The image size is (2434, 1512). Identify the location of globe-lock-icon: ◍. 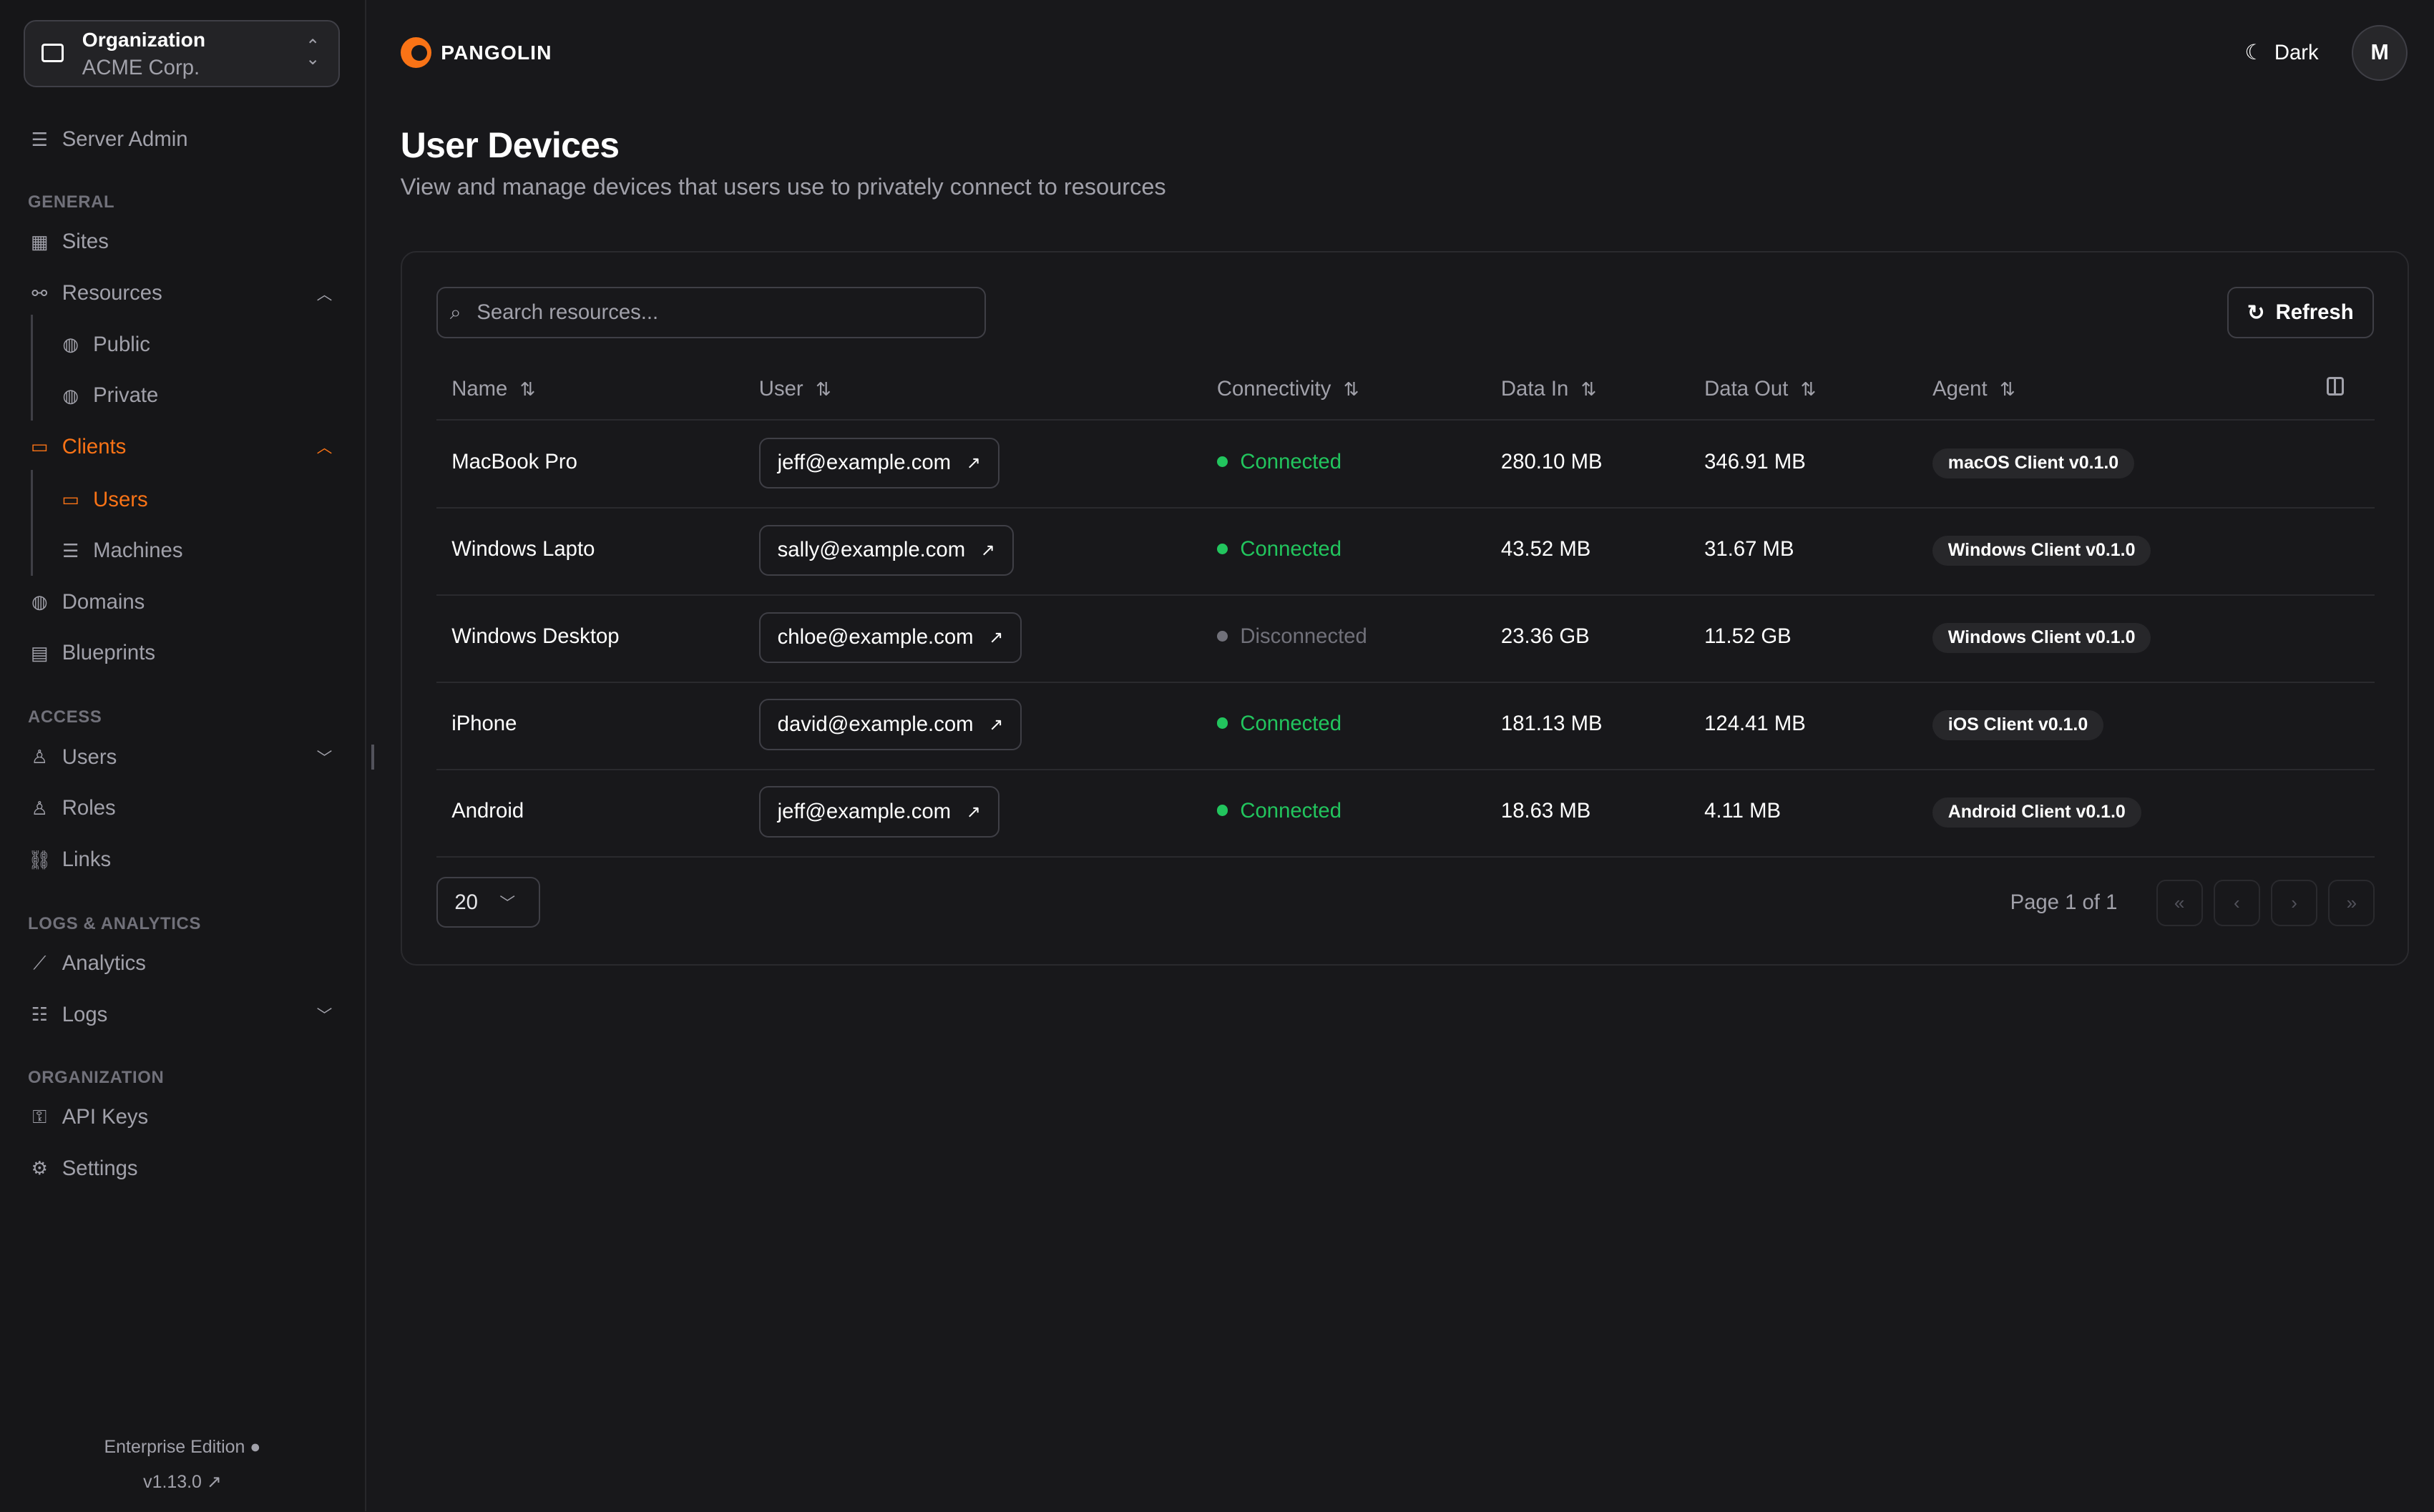
(70, 395).